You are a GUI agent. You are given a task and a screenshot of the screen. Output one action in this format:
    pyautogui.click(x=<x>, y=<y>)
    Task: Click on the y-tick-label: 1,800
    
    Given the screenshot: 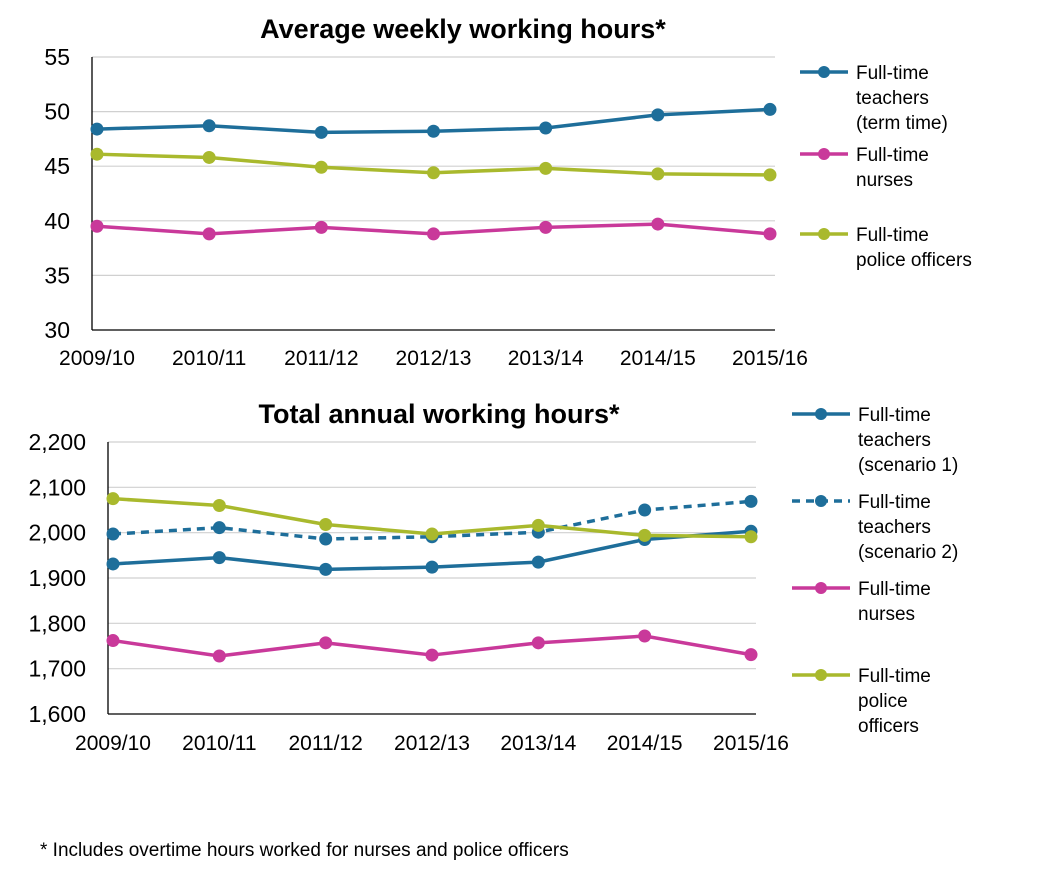 What is the action you would take?
    pyautogui.click(x=57, y=623)
    